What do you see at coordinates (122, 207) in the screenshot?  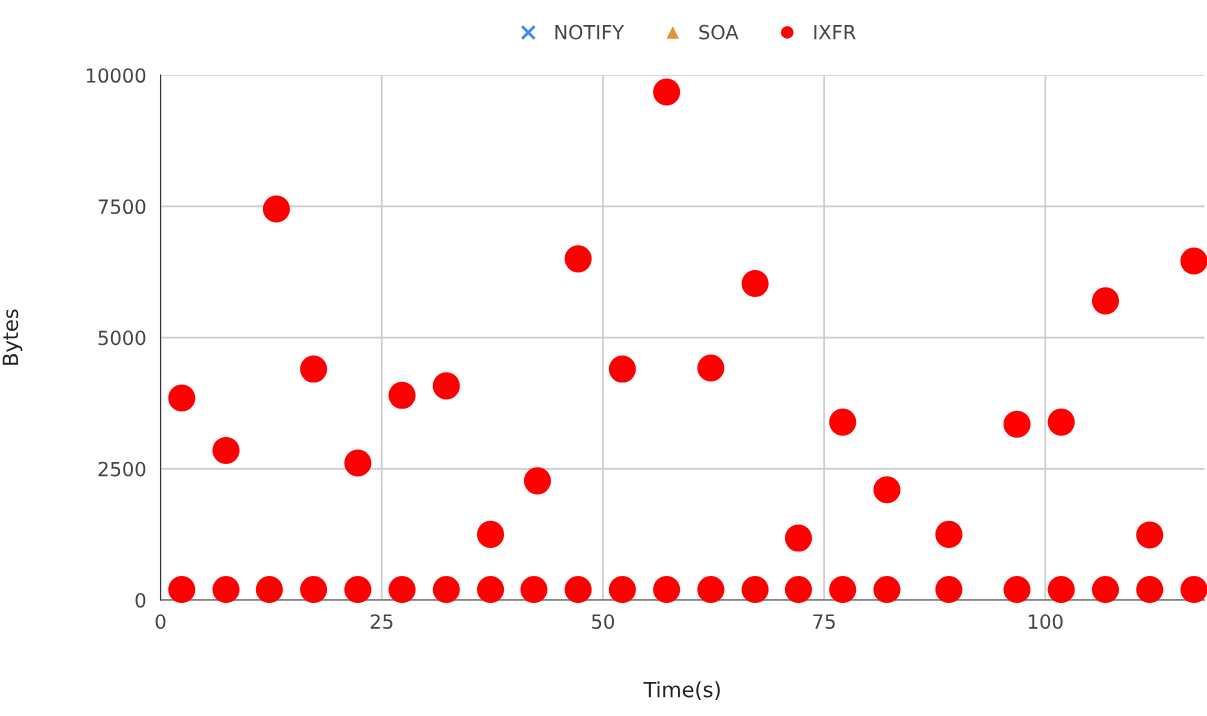 I see `y-tick-label: 7500` at bounding box center [122, 207].